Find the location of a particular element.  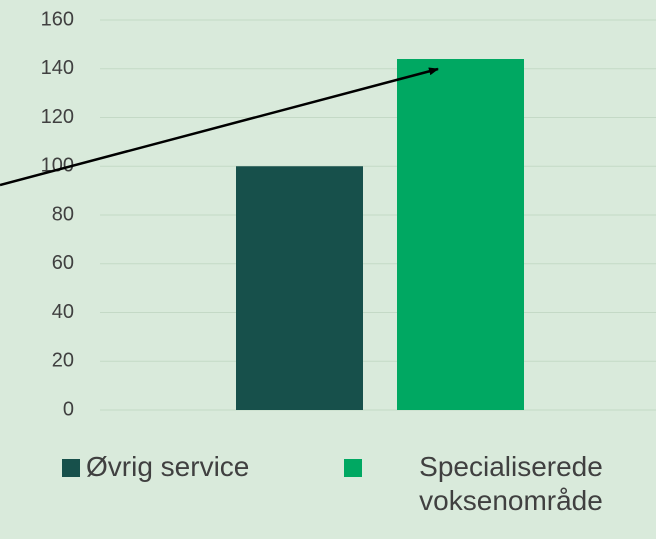

y-tick-label: 40 is located at coordinates (63, 312).